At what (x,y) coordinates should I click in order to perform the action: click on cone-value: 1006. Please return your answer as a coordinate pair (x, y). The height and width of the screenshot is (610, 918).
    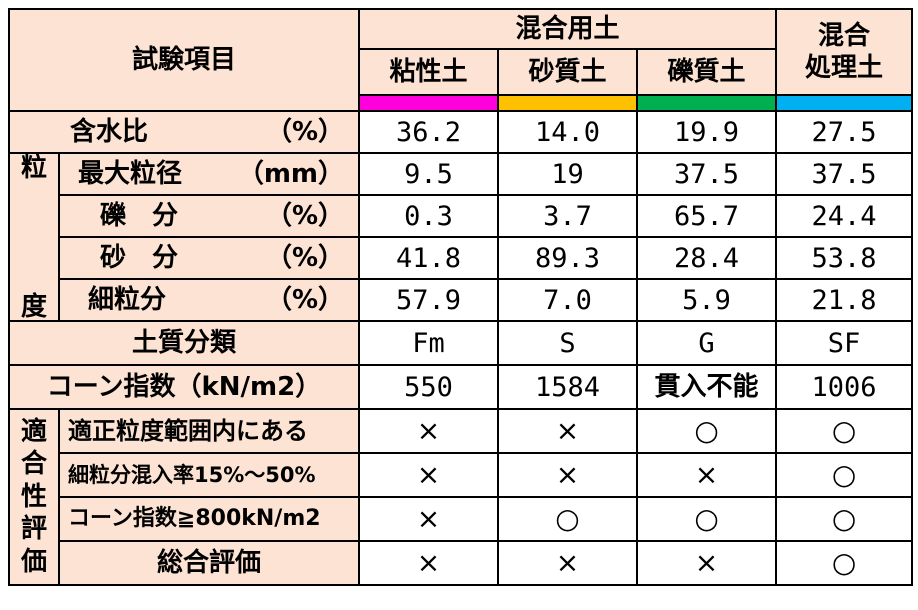
    Looking at the image, I should click on (844, 387).